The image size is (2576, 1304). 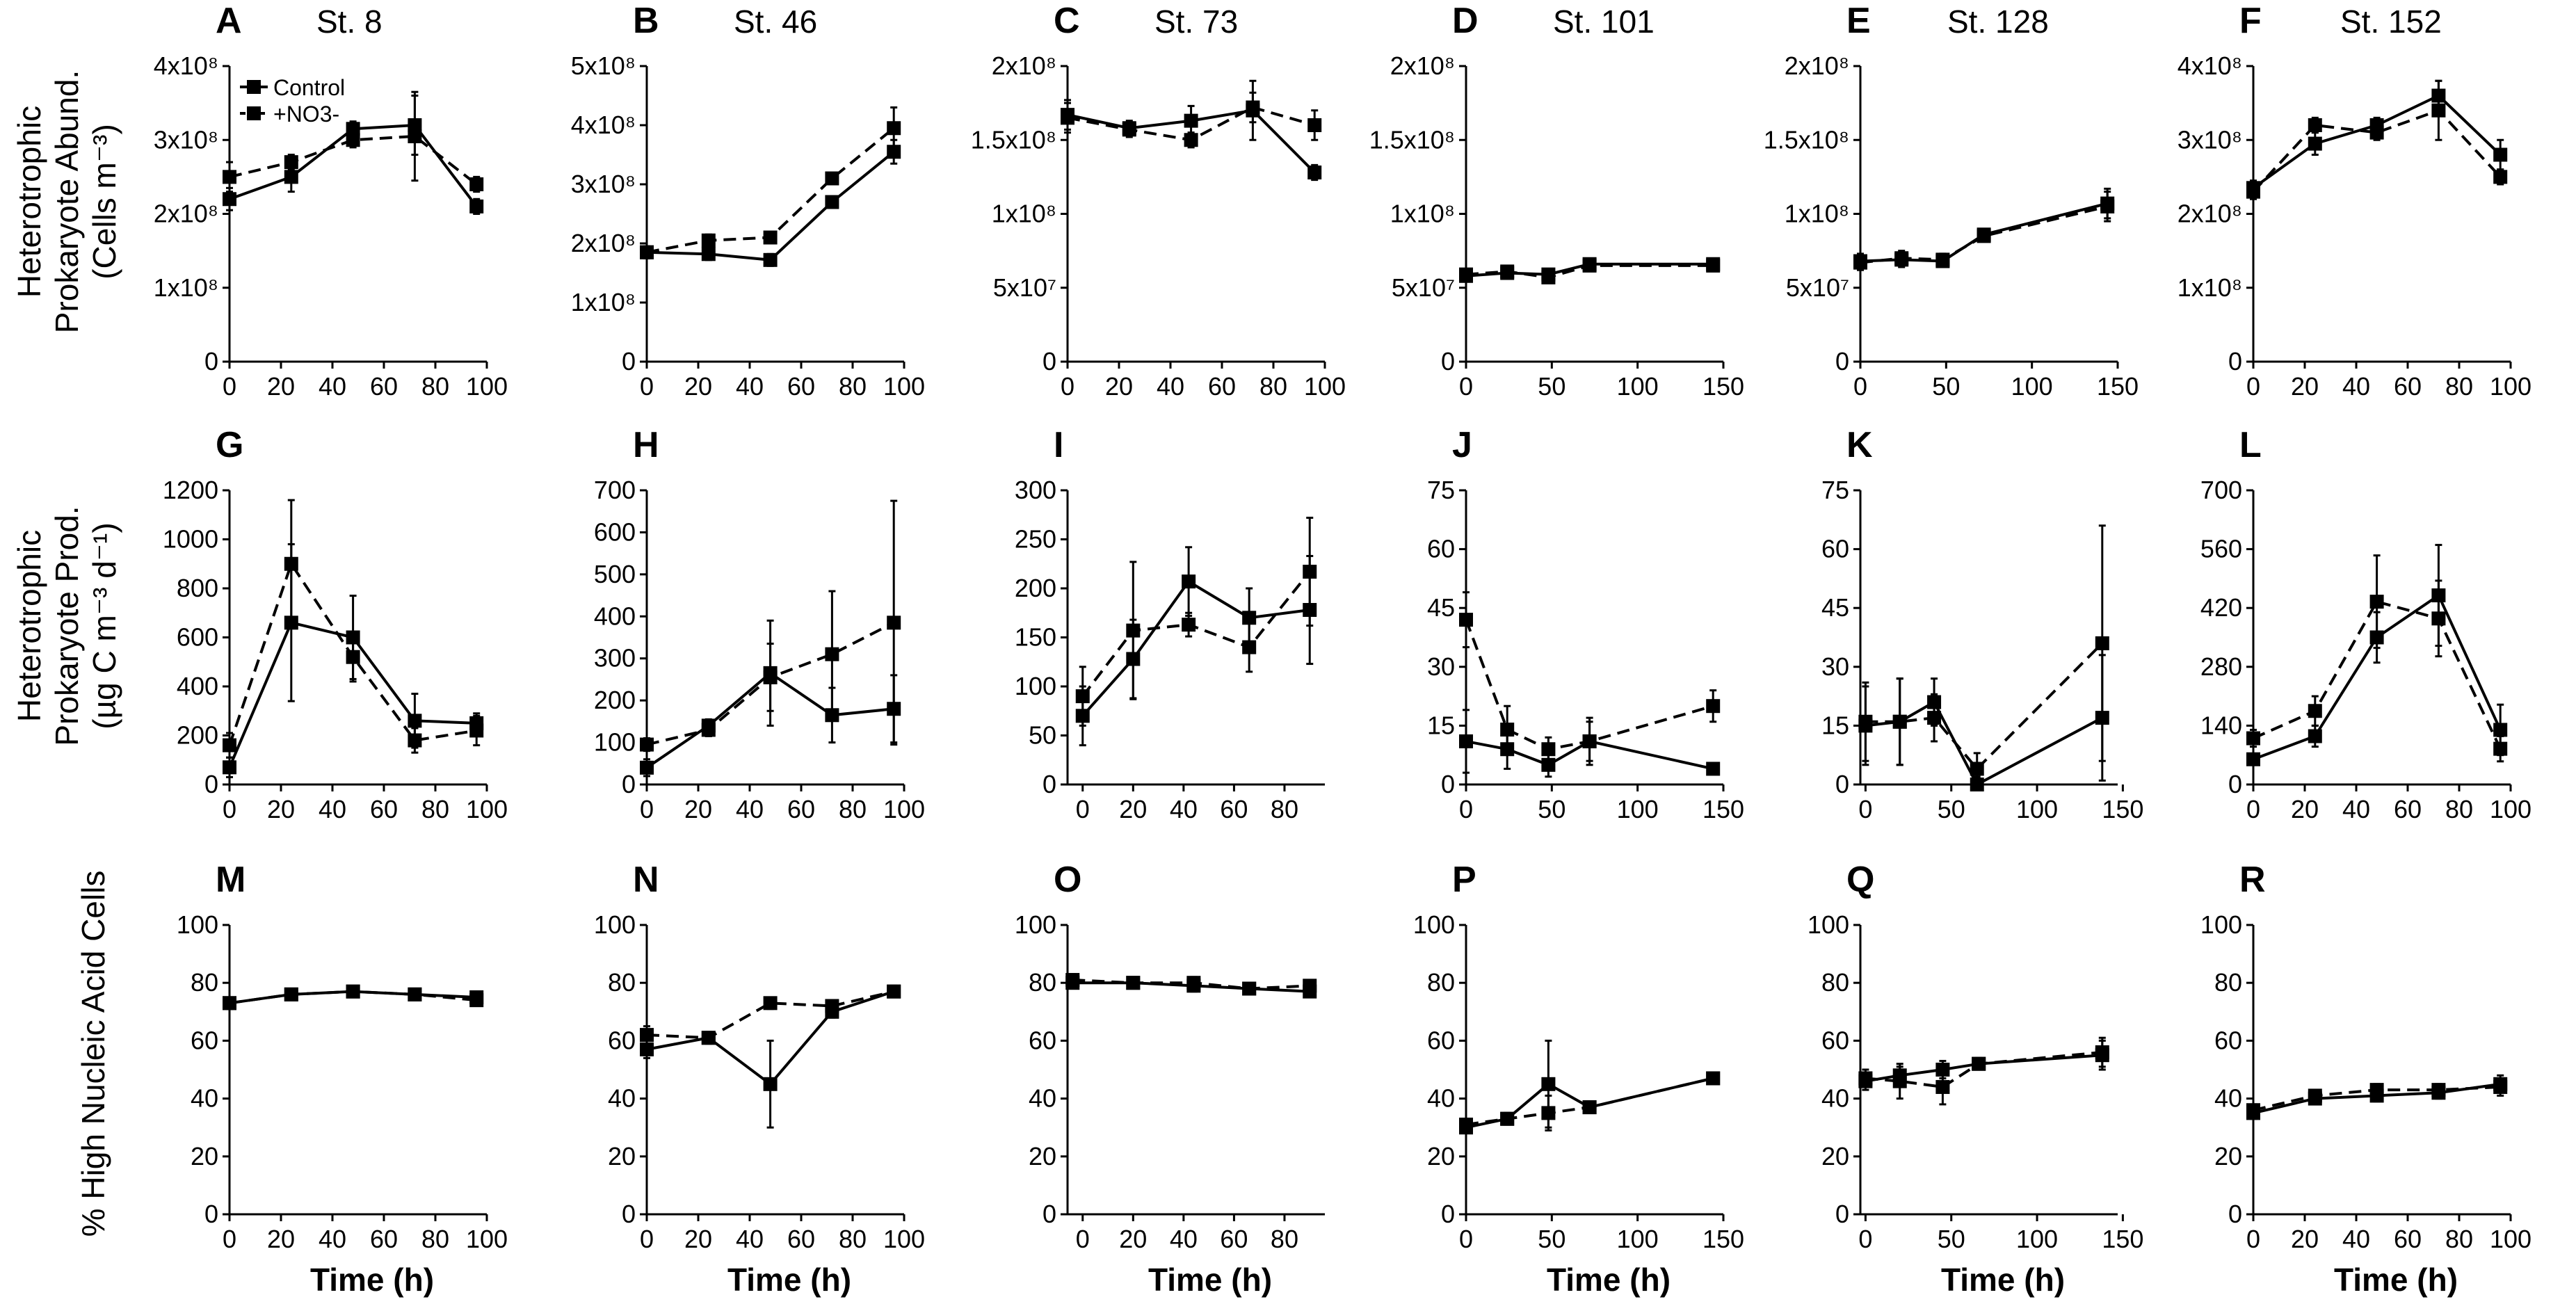 I want to click on panel-K: K 0 15 30 45 60 75 0 50 100 150, so click(x=1982, y=624).